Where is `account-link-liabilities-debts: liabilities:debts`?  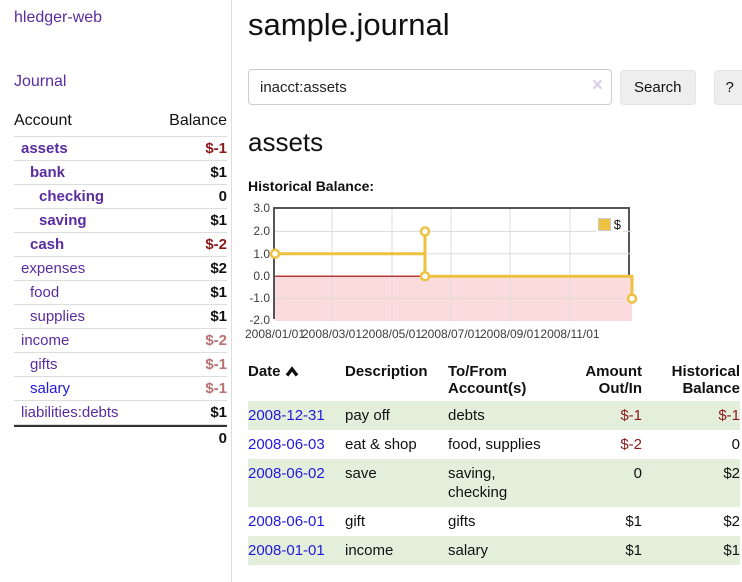
account-link-liabilities-debts: liabilities:debts is located at coordinates (70, 412).